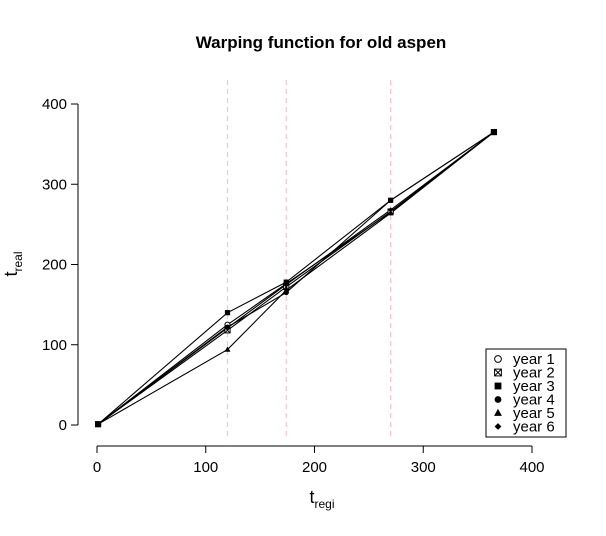 The width and height of the screenshot is (606, 536). What do you see at coordinates (11, 274) in the screenshot?
I see `y-axis-label-main: t` at bounding box center [11, 274].